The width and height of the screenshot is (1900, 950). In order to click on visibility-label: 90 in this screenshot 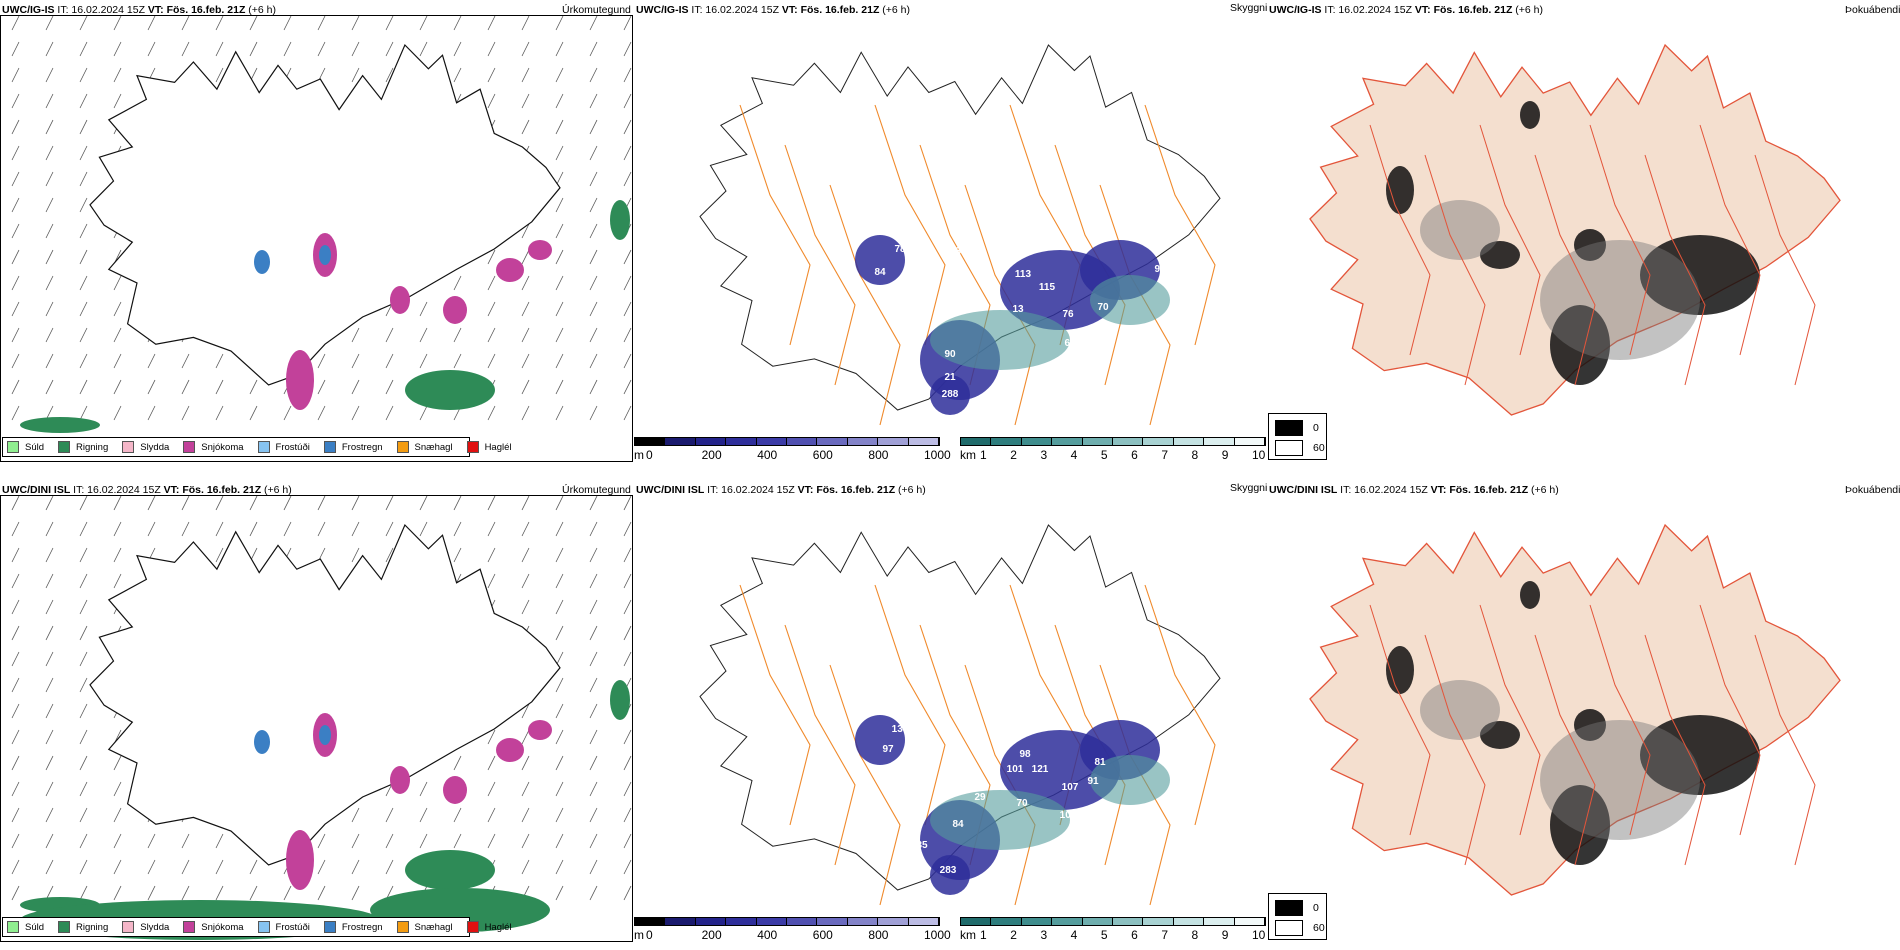, I will do `click(950, 354)`.